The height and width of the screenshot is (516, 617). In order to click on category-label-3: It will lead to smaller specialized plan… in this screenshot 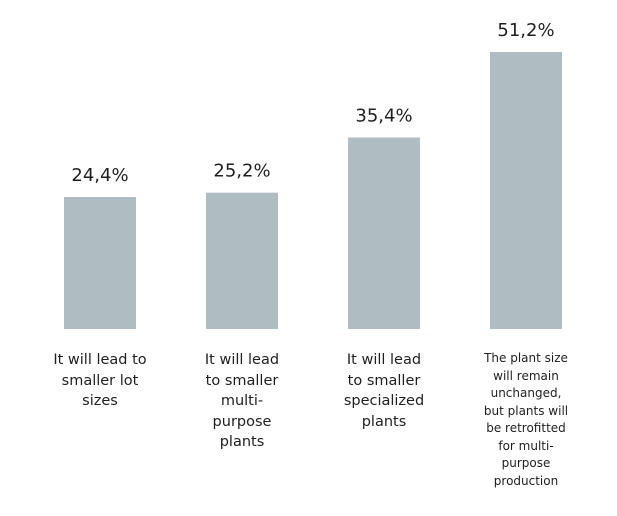, I will do `click(384, 391)`.